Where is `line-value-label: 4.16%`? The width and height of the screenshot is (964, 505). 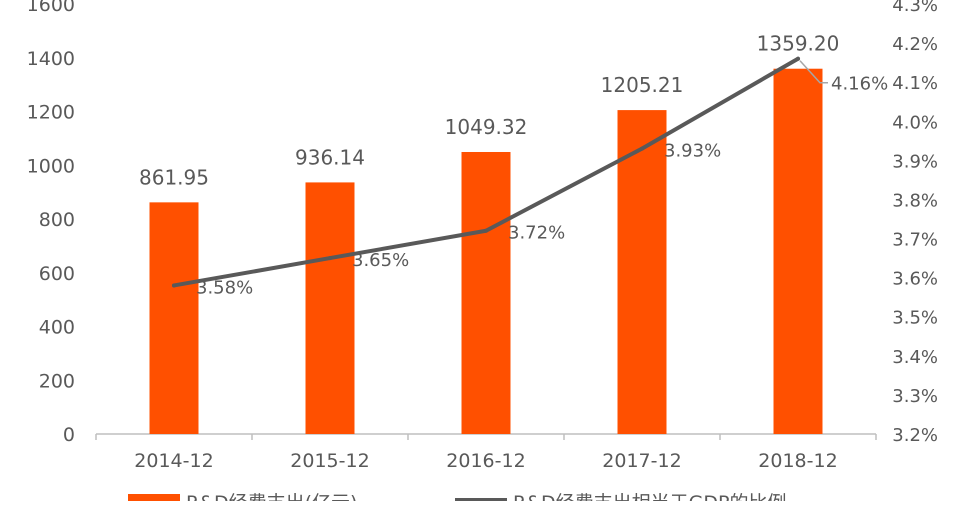
line-value-label: 4.16% is located at coordinates (859, 84).